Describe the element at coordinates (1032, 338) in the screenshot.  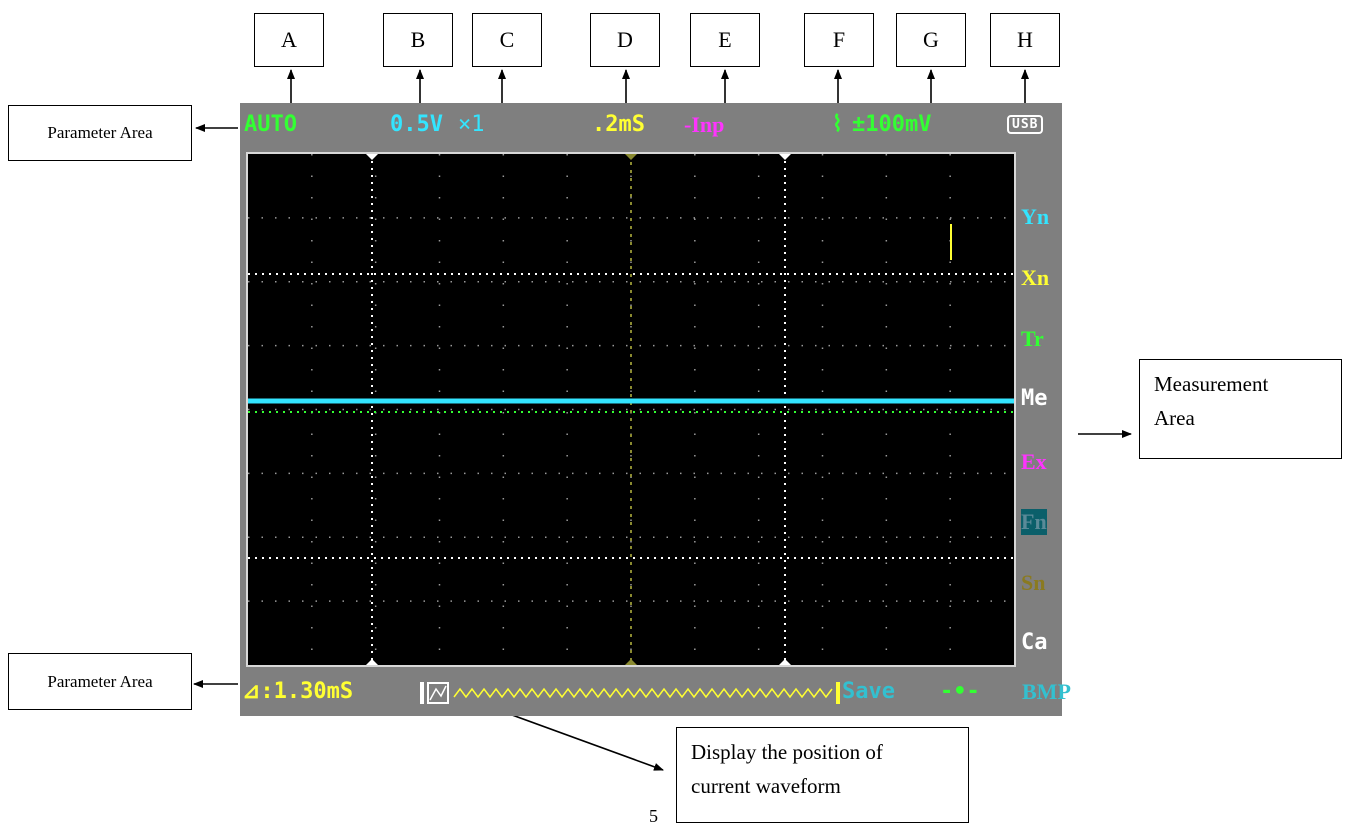
I see `menu-item-tr: Tr` at that location.